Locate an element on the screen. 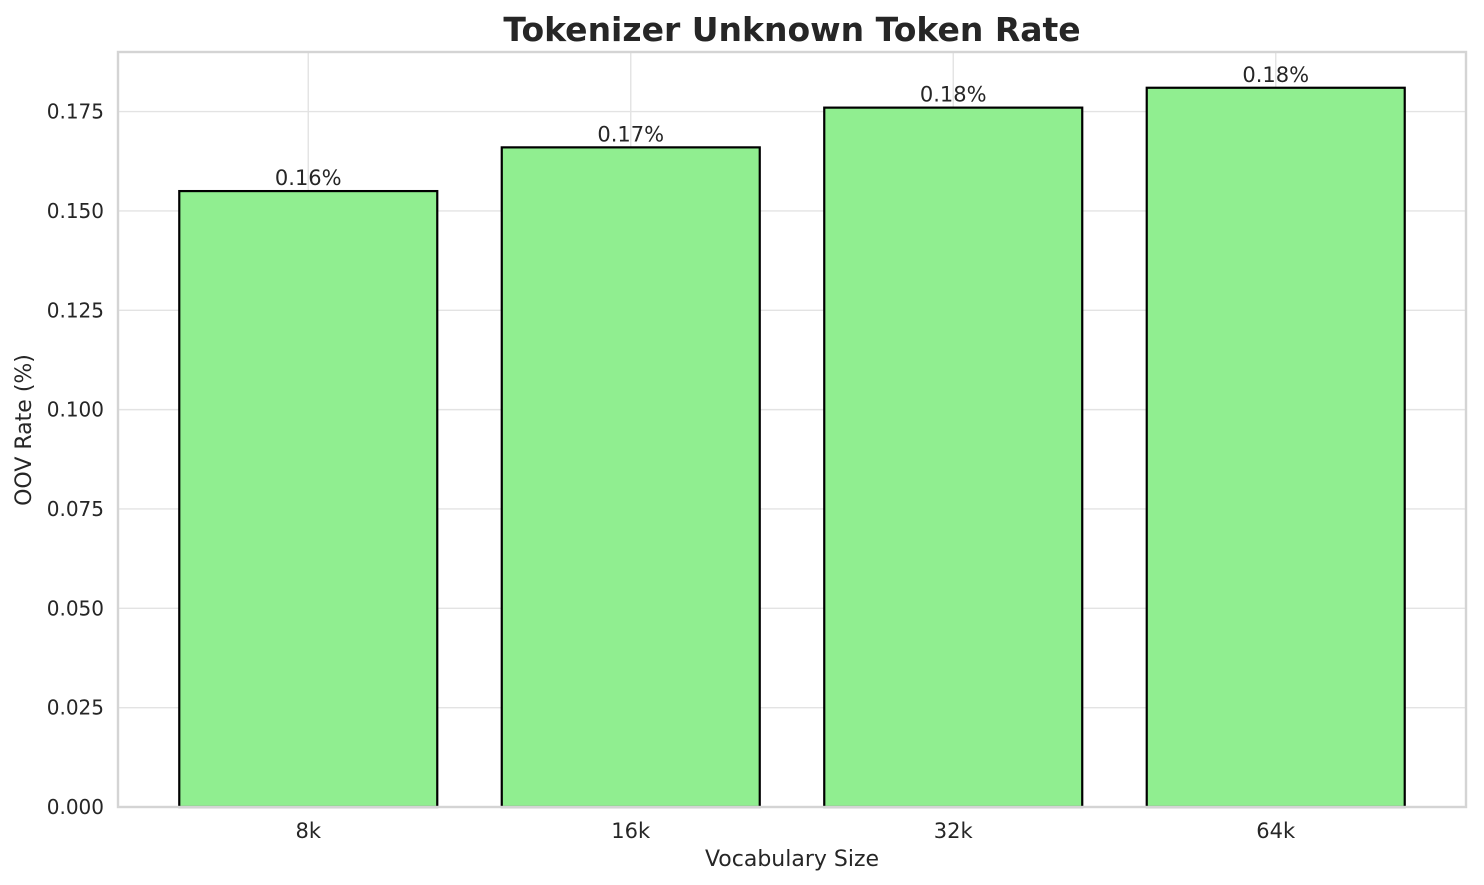  y-tick-label: 0.050 is located at coordinates (75, 608).